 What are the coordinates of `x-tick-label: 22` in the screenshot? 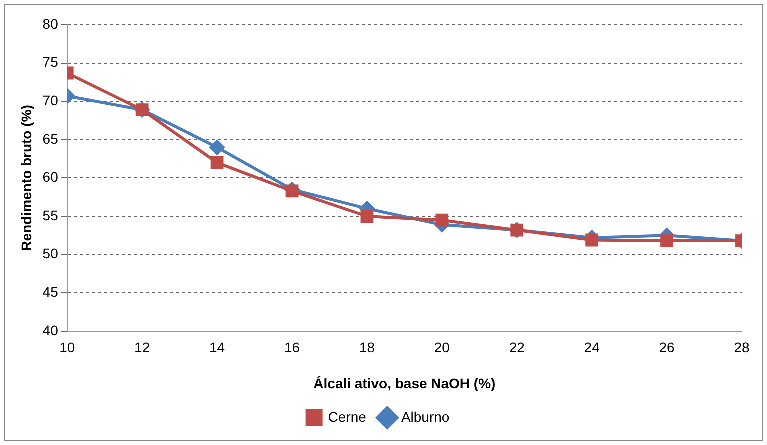 It's located at (517, 348).